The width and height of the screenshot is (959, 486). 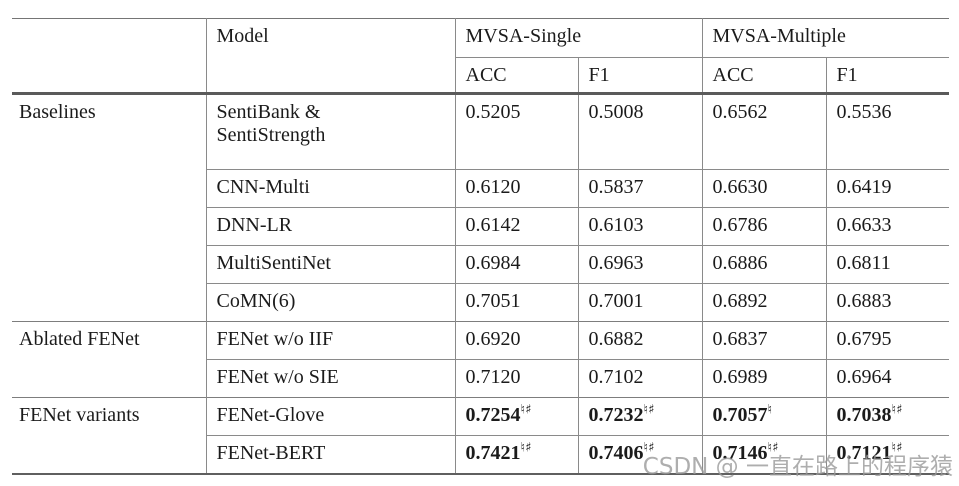 I want to click on metric-cell: 0.7121♮♯, so click(x=887, y=454).